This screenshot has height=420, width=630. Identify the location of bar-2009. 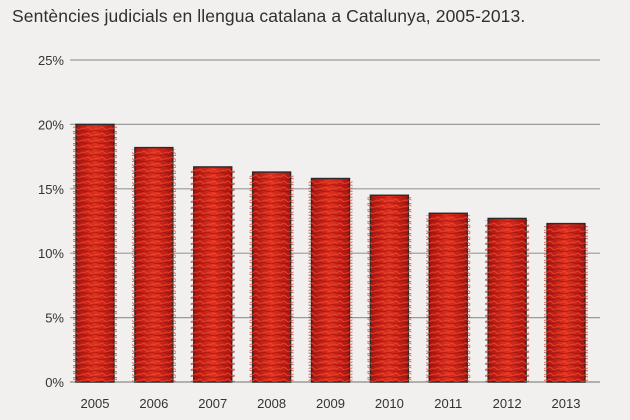
(330, 280).